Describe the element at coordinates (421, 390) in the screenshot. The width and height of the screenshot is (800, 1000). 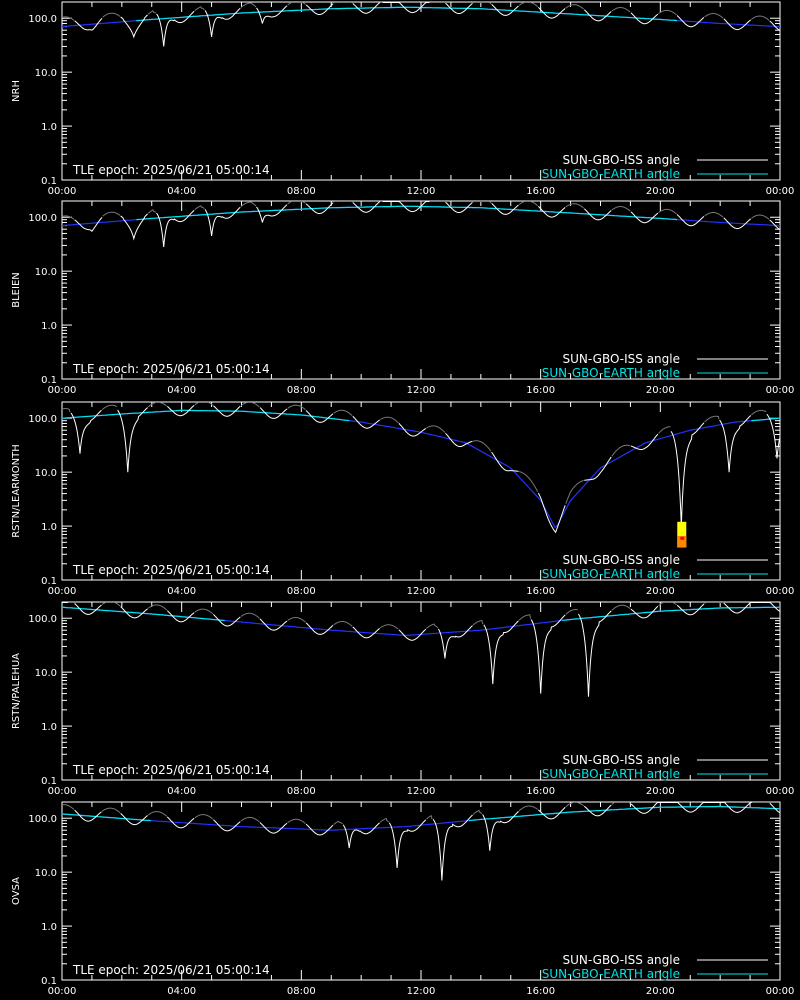
I see `x-tick-label: 12:00` at that location.